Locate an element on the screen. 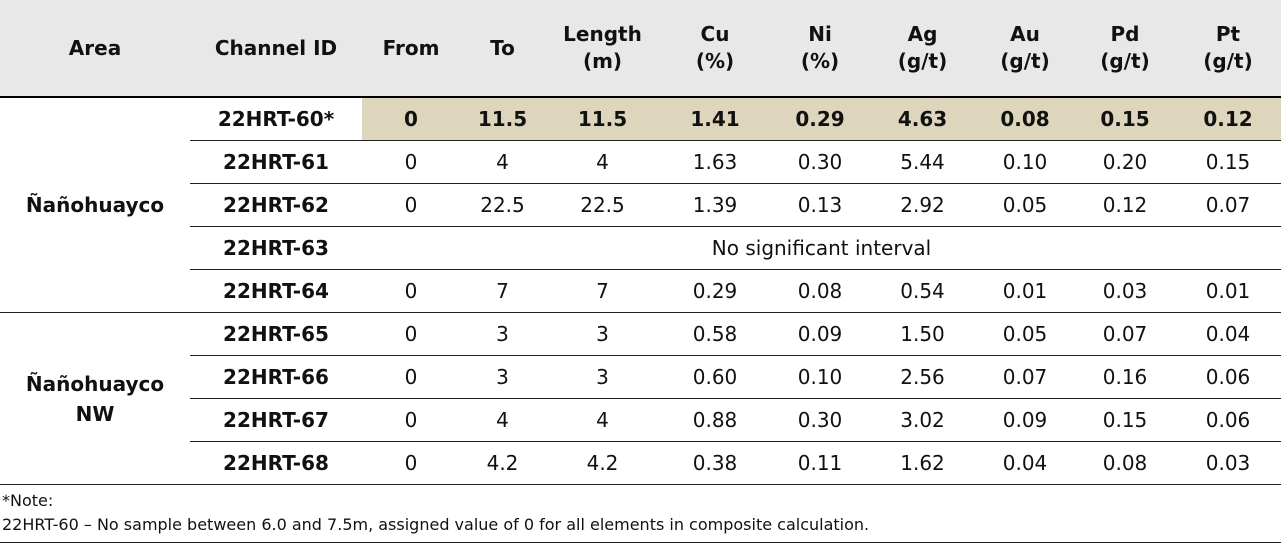  value-cell: 0.38 is located at coordinates (715, 463).